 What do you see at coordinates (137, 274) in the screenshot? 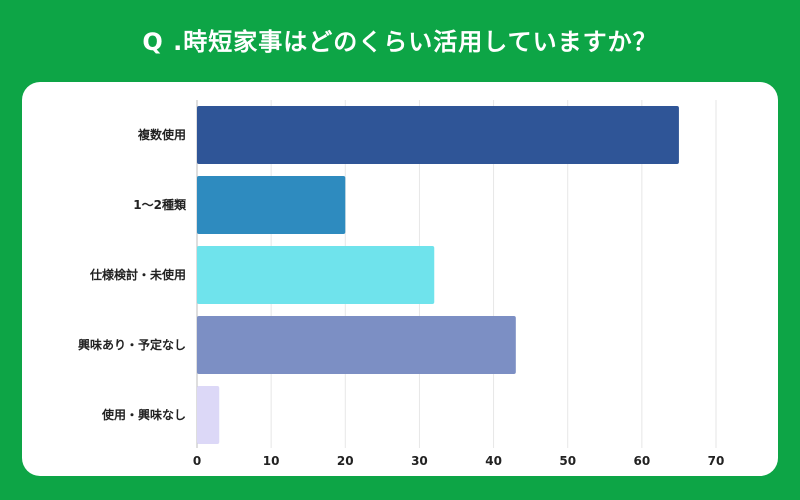
I see `category-label: 仕様検討・未使用` at bounding box center [137, 274].